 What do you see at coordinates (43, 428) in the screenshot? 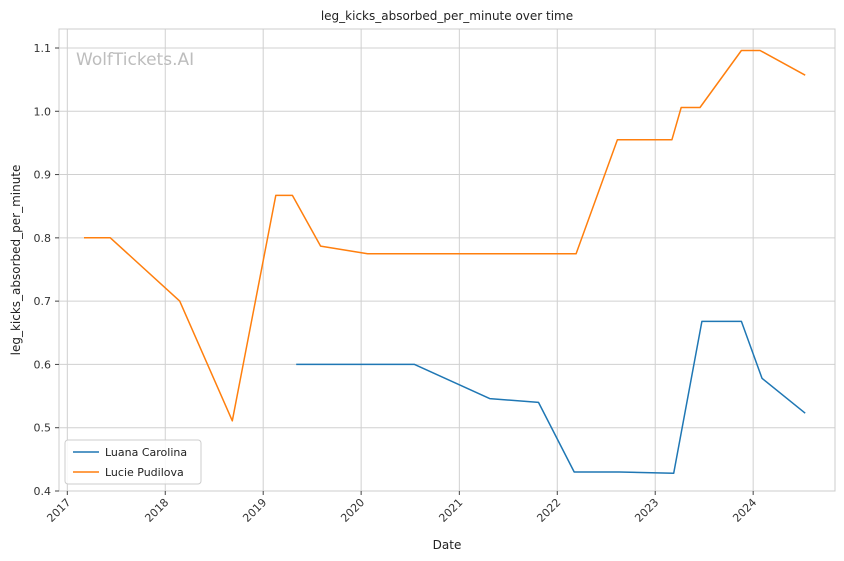
I see `y-tick-label: 0.5` at bounding box center [43, 428].